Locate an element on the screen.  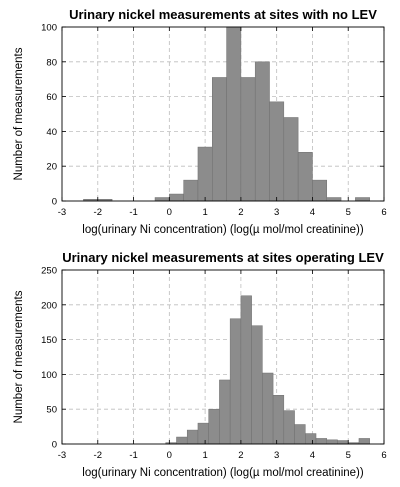
y-tick-label: 50 is located at coordinates (51, 410).